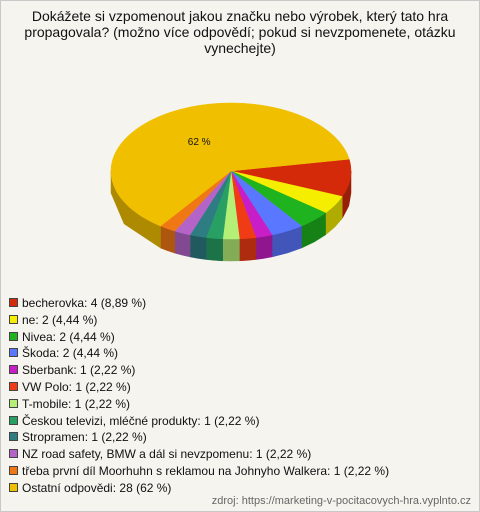 This screenshot has width=480, height=512. Describe the element at coordinates (199, 353) in the screenshot. I see `legend-item: Škoda: 2 (4,44 %)` at that location.